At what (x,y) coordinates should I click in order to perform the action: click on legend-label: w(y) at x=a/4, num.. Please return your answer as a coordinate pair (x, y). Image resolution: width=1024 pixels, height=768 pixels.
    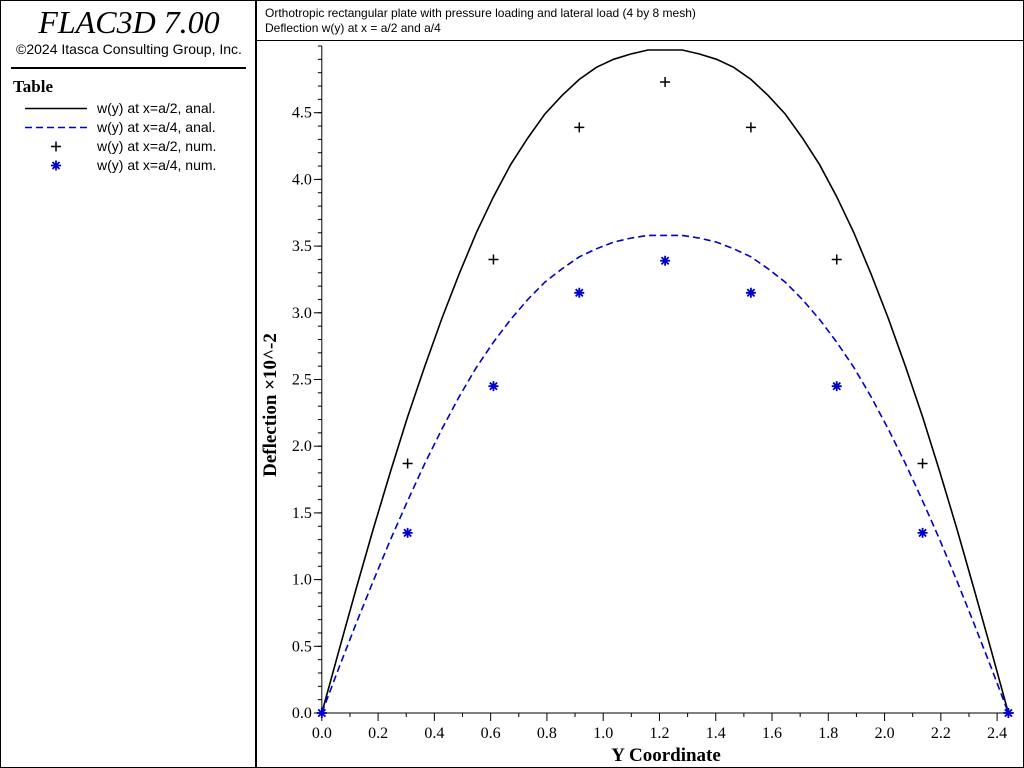
    Looking at the image, I should click on (157, 165).